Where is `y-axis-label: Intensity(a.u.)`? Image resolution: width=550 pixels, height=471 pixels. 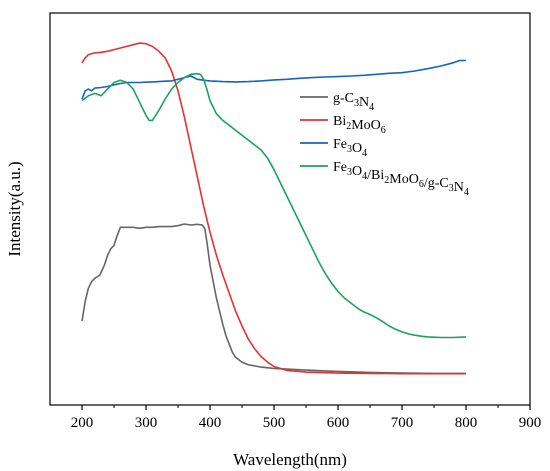
y-axis-label: Intensity(a.u.) is located at coordinates (14, 208).